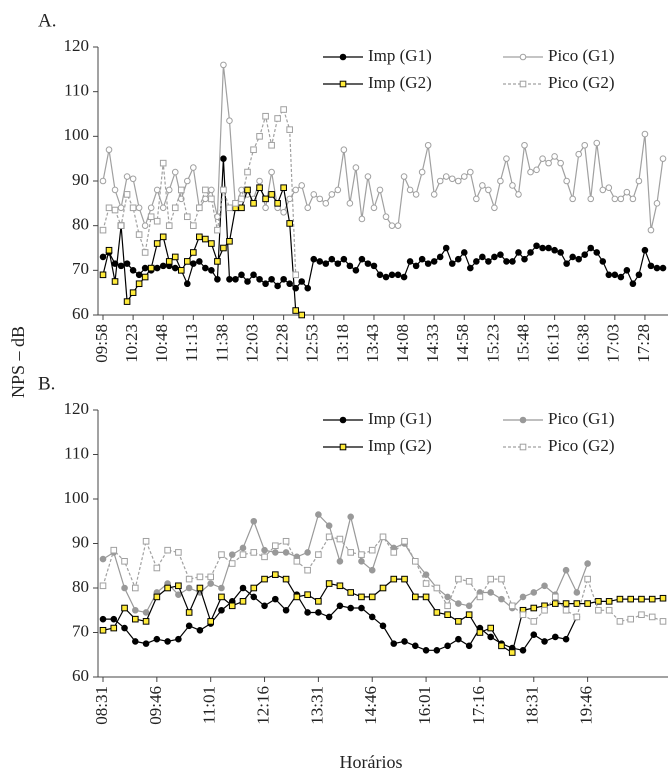 The image size is (671, 776). What do you see at coordinates (559, 418) in the screenshot?
I see `legend-item: Pico (G1)` at bounding box center [559, 418].